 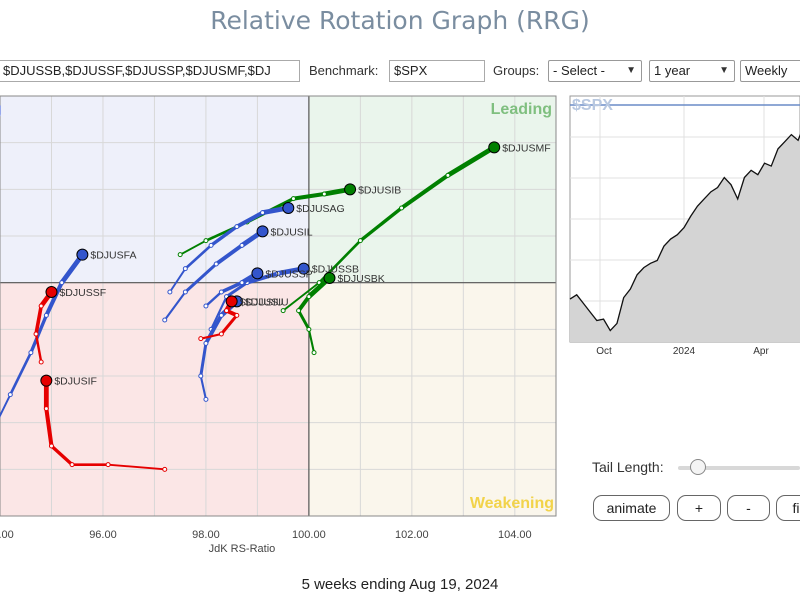 What do you see at coordinates (579, 70) in the screenshot?
I see `groups-select-value: - Select -` at bounding box center [579, 70].